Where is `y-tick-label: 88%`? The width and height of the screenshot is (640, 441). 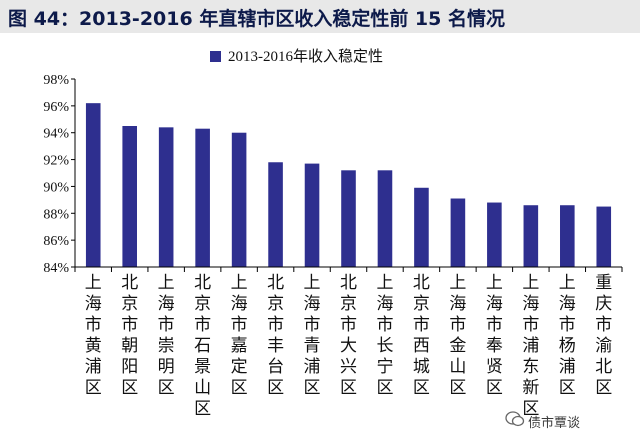
y-tick-label: 88% is located at coordinates (56, 214).